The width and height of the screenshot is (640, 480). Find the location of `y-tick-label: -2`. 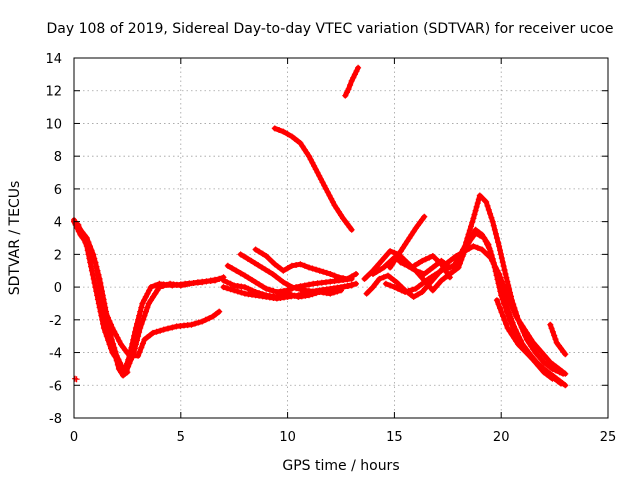

y-tick-label: -2 is located at coordinates (55, 321).